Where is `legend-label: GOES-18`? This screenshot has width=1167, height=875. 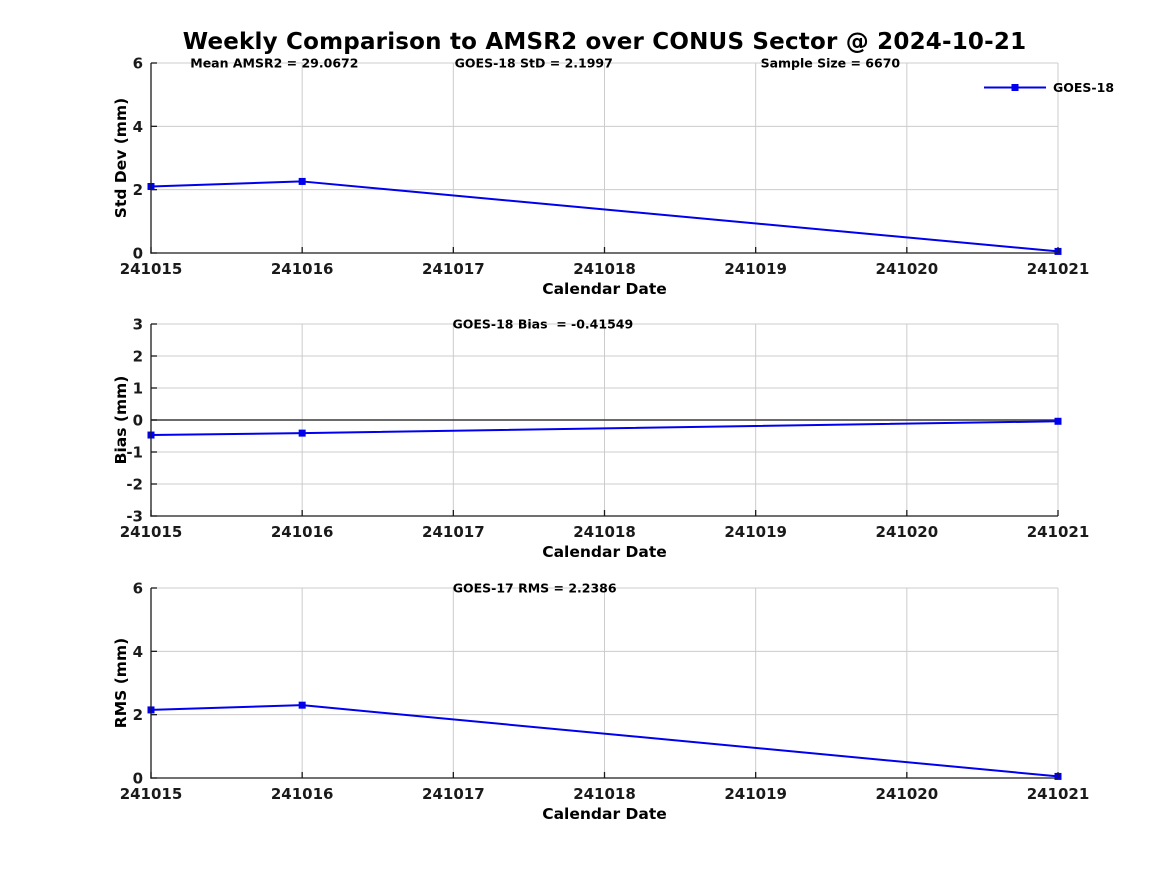 legend-label: GOES-18 is located at coordinates (1084, 87).